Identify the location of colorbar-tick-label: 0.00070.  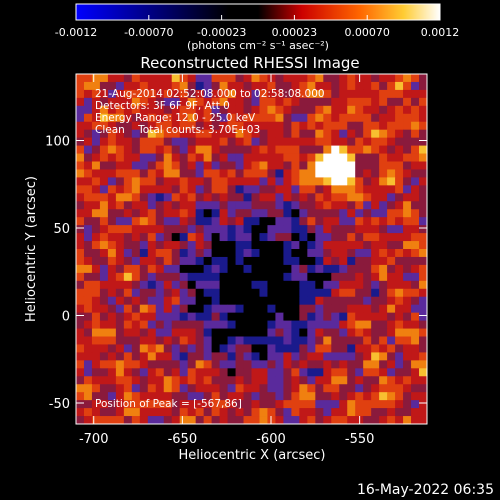
(367, 32).